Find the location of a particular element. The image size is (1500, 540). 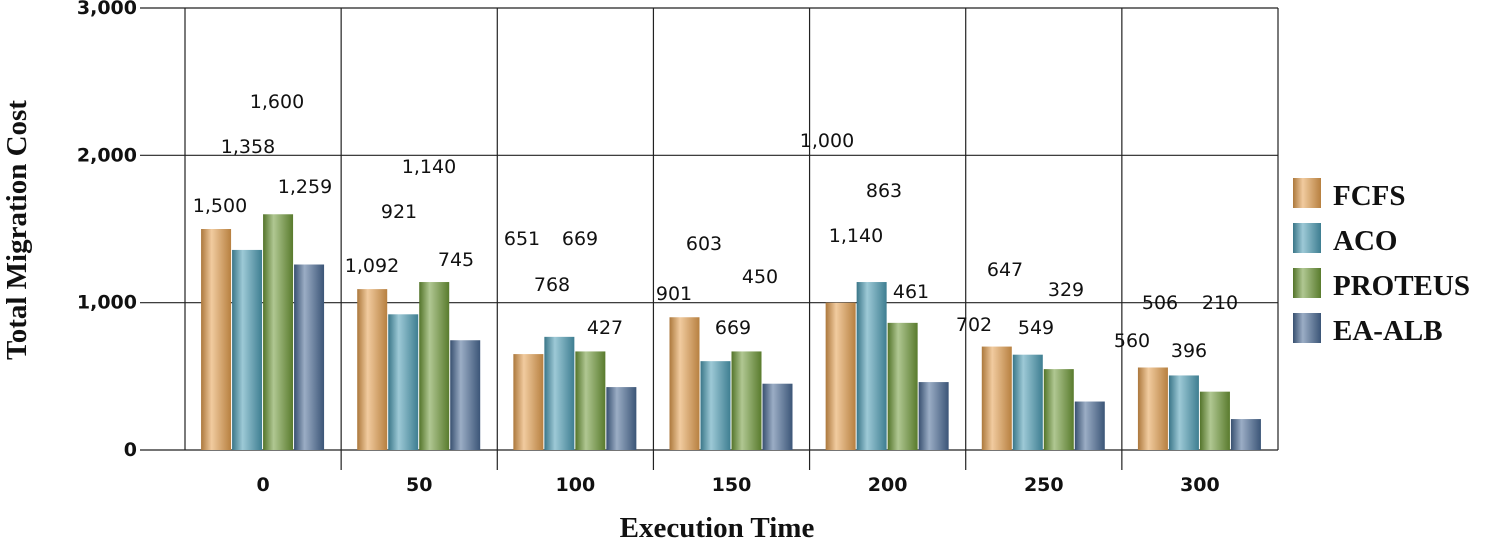

y-axis-title: Total Migration Cost is located at coordinates (17, 230).